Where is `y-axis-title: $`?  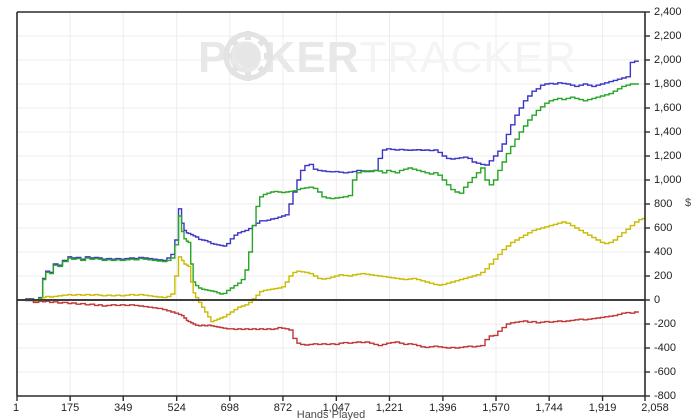 y-axis-title: $ is located at coordinates (688, 203).